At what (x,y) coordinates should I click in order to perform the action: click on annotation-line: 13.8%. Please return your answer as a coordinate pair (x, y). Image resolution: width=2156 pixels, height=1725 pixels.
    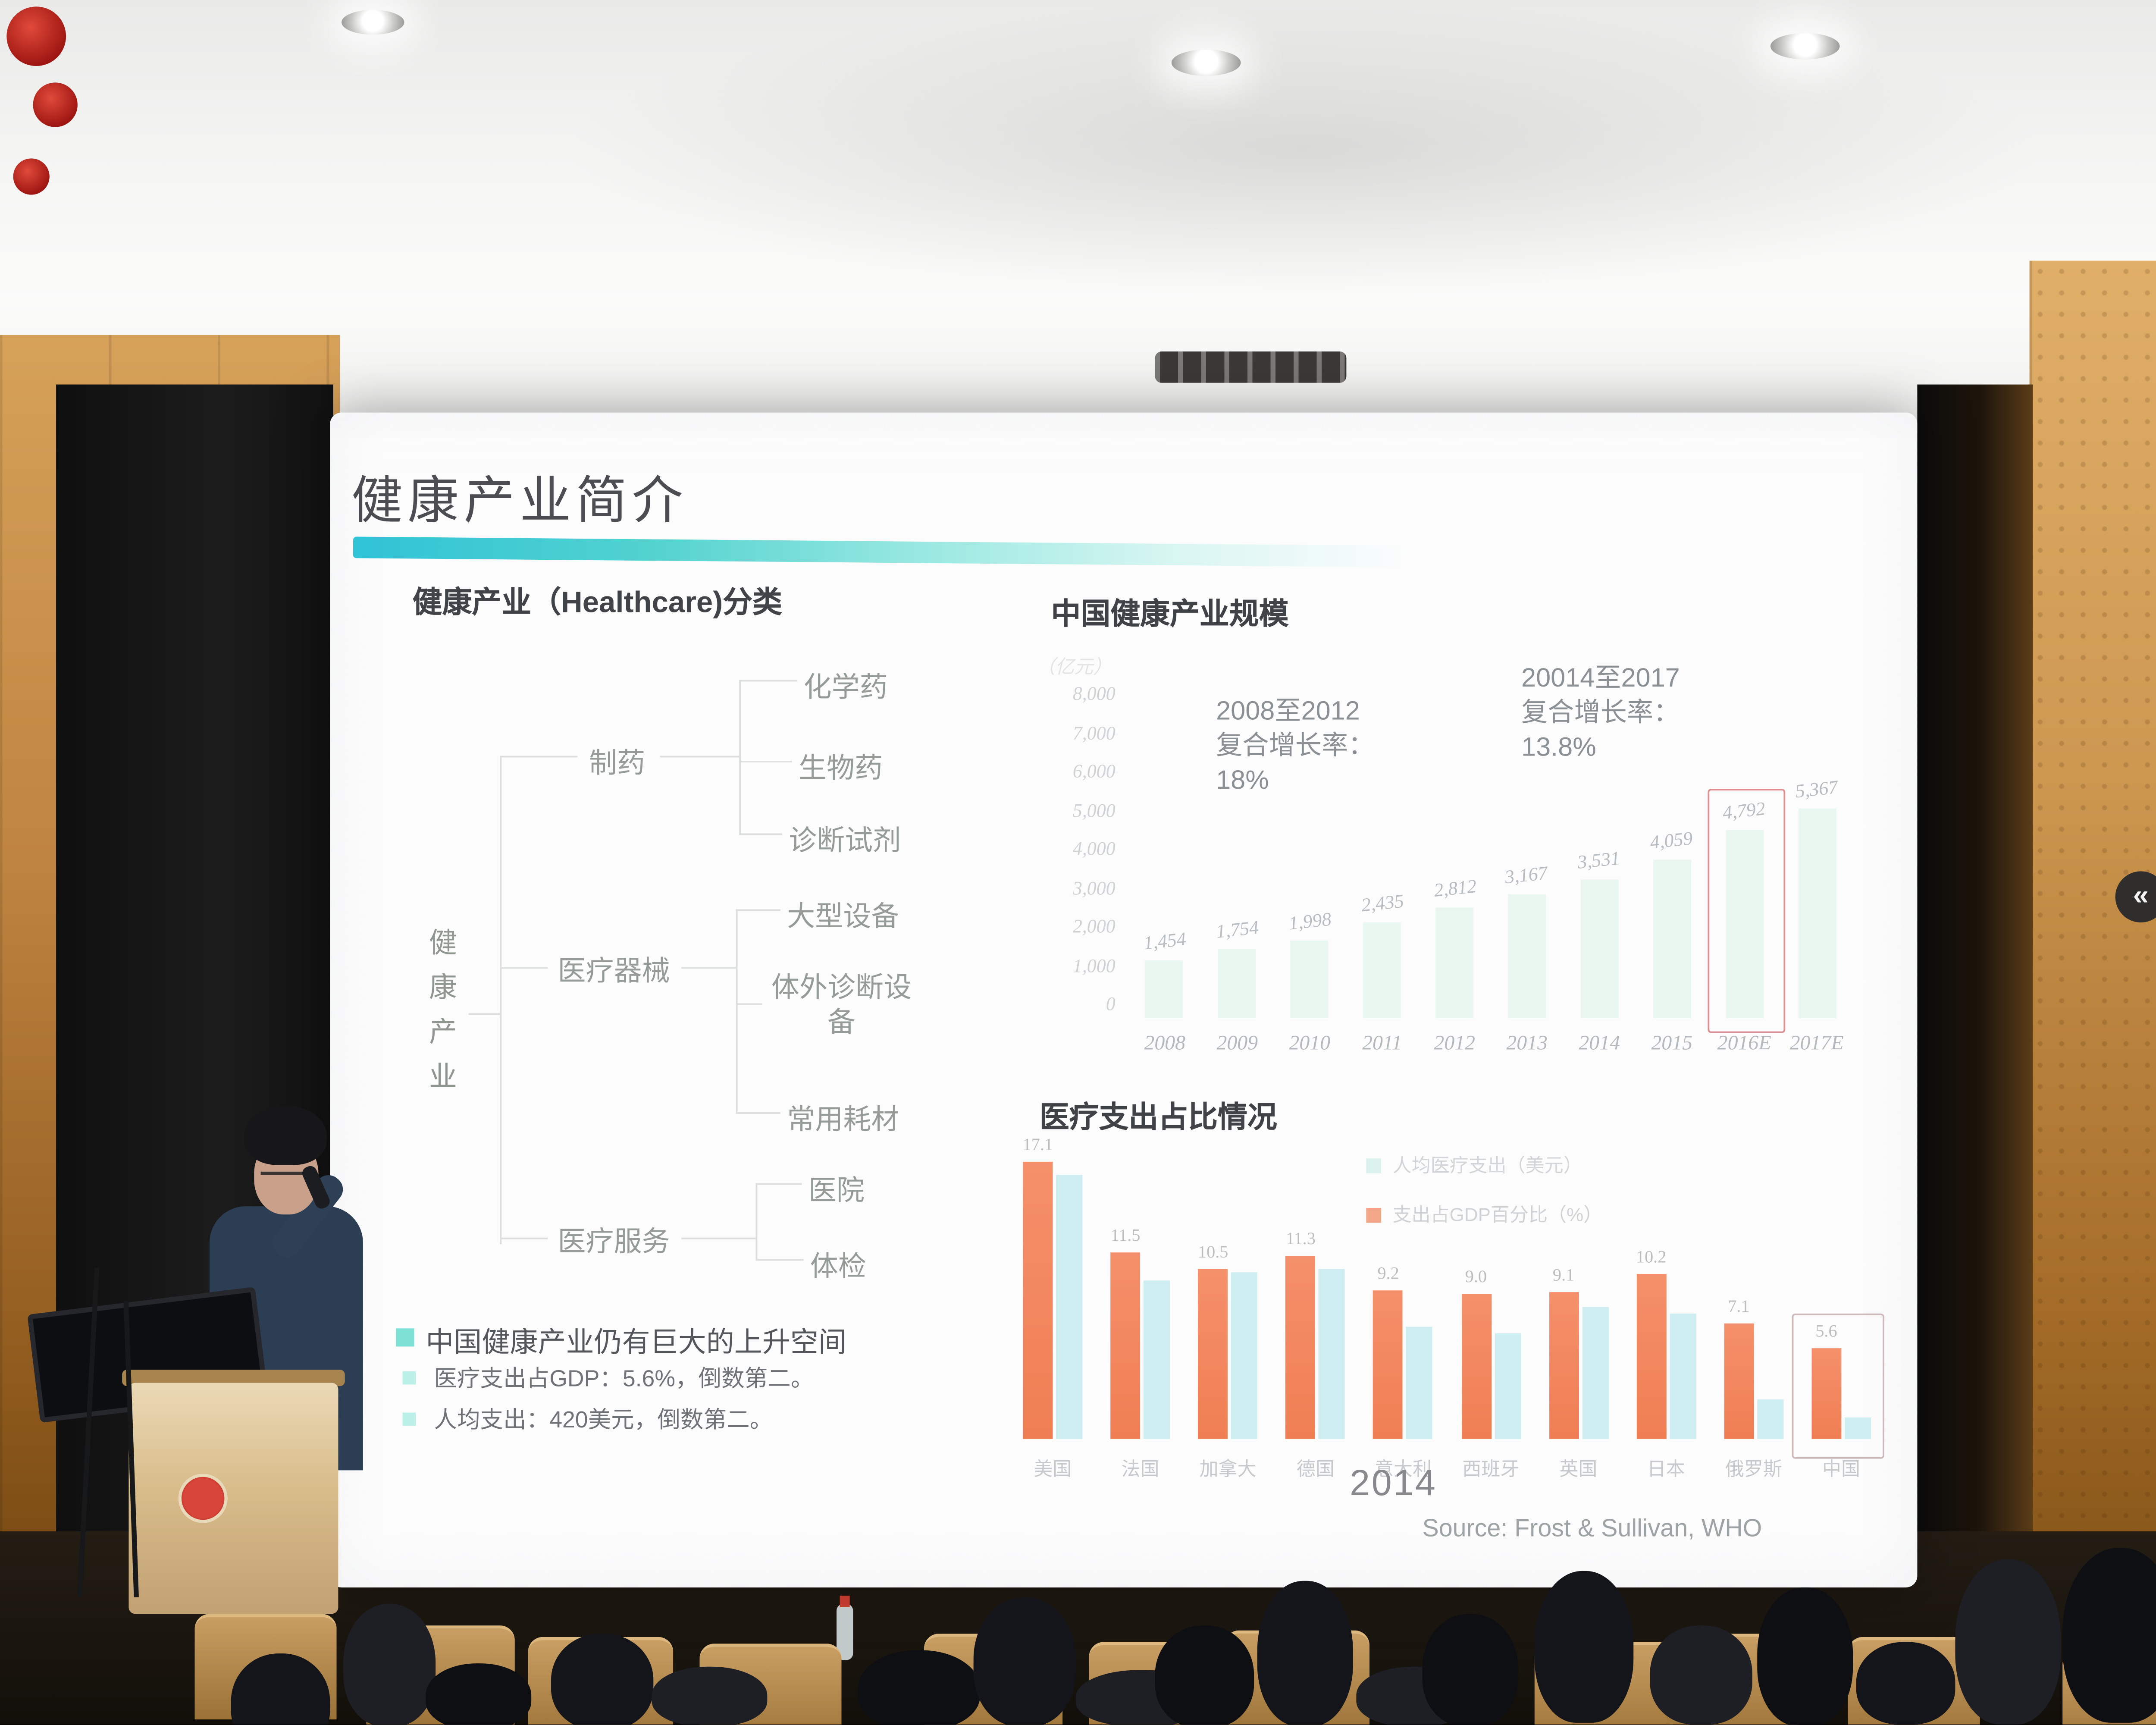
    Looking at the image, I should click on (1558, 748).